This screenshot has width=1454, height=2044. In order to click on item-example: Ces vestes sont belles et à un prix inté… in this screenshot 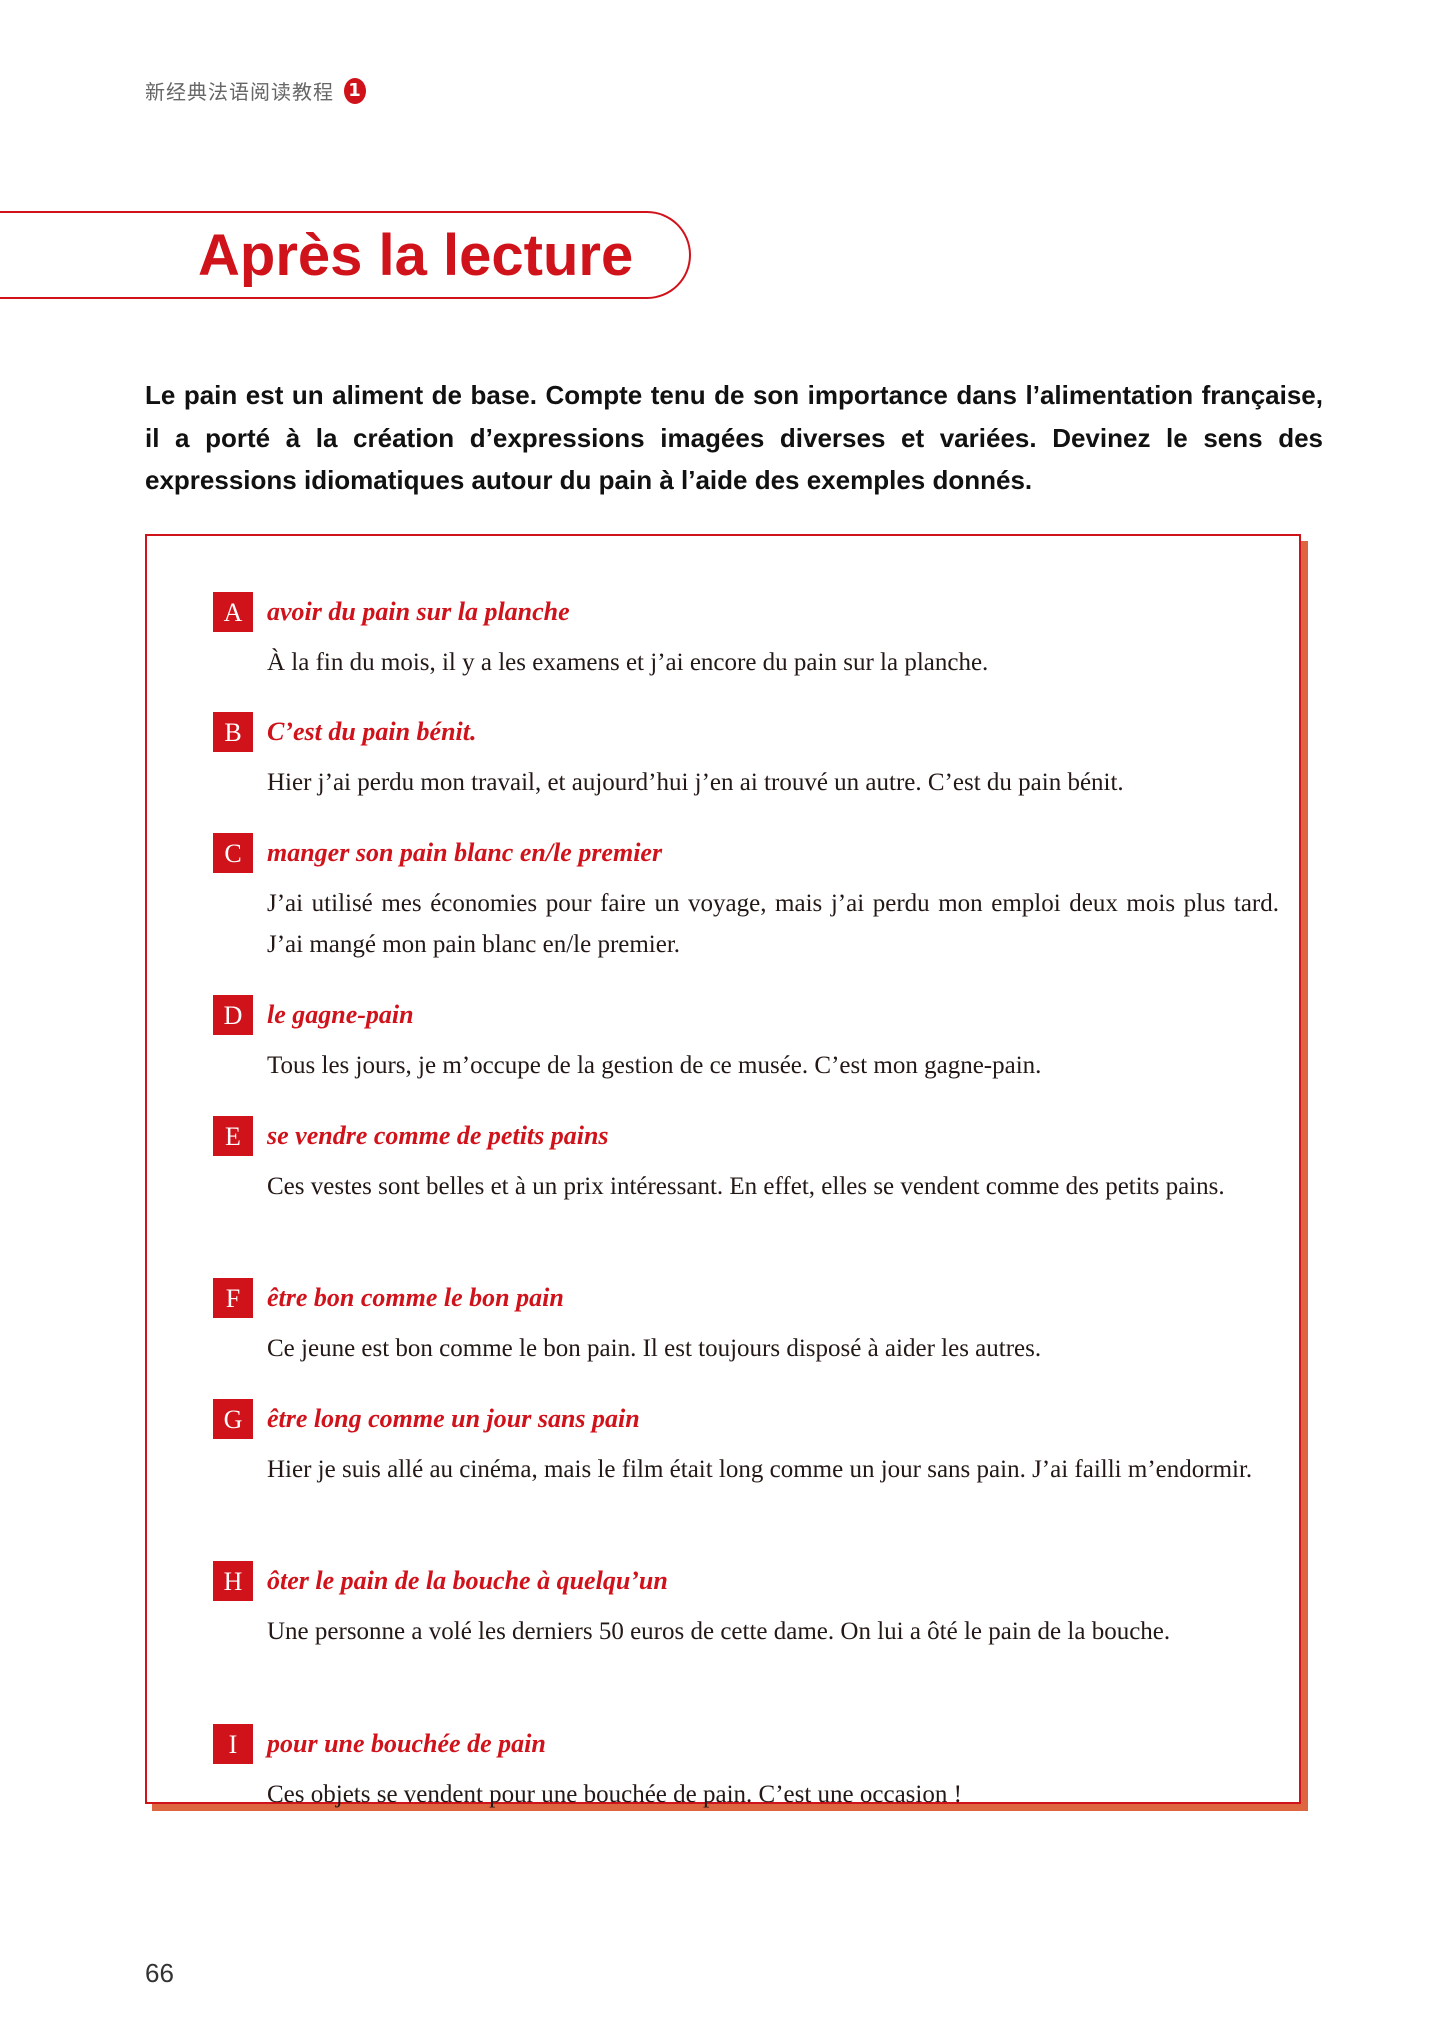, I will do `click(746, 1186)`.